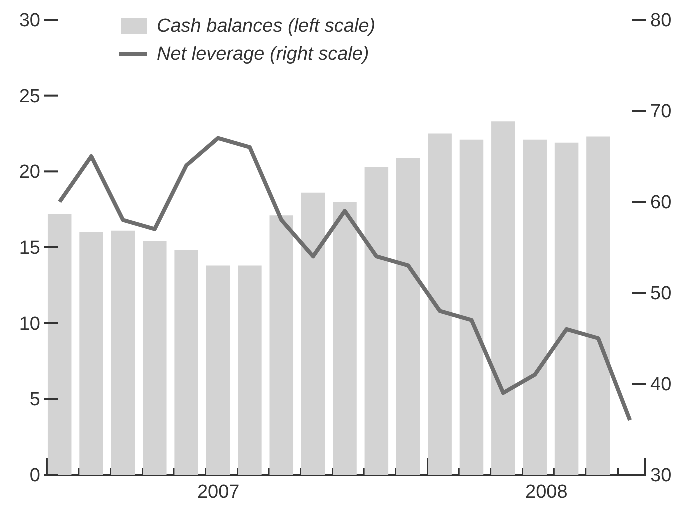  Describe the element at coordinates (661, 203) in the screenshot. I see `y2-tick-label: 60` at that location.